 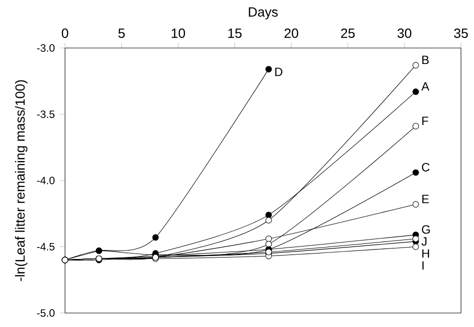 What do you see at coordinates (21, 181) in the screenshot?
I see `y-axis-title: -ln(Leaf litter remaining mass/100)` at bounding box center [21, 181].